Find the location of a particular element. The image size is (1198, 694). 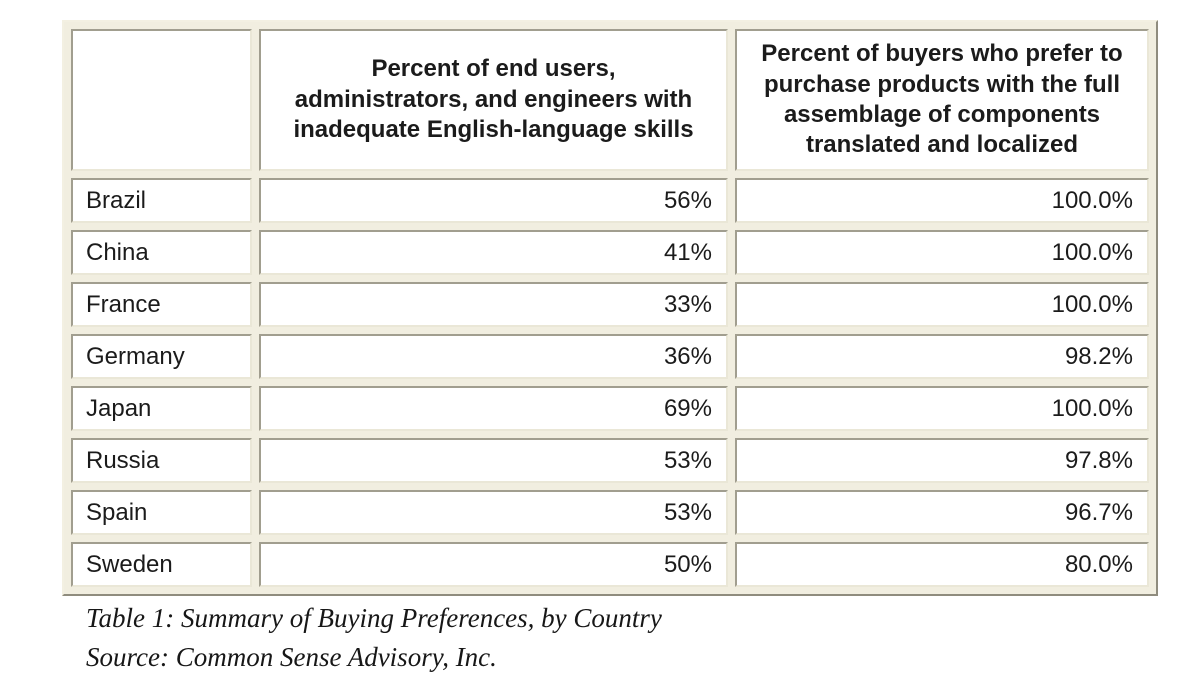

country-cell: Sweden is located at coordinates (161, 564).